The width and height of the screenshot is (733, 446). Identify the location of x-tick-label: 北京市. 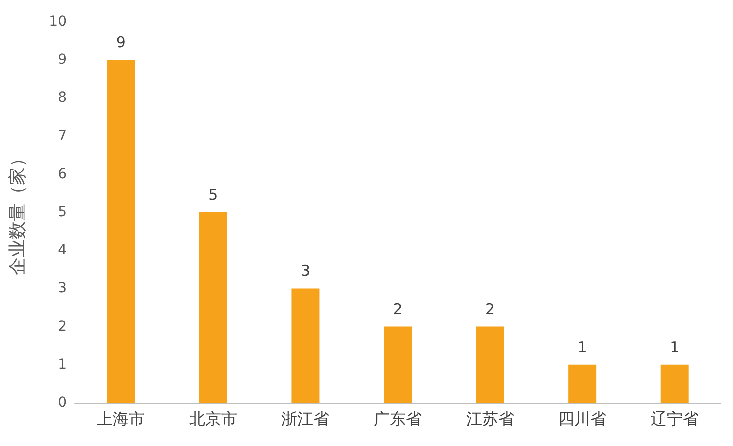
(213, 419).